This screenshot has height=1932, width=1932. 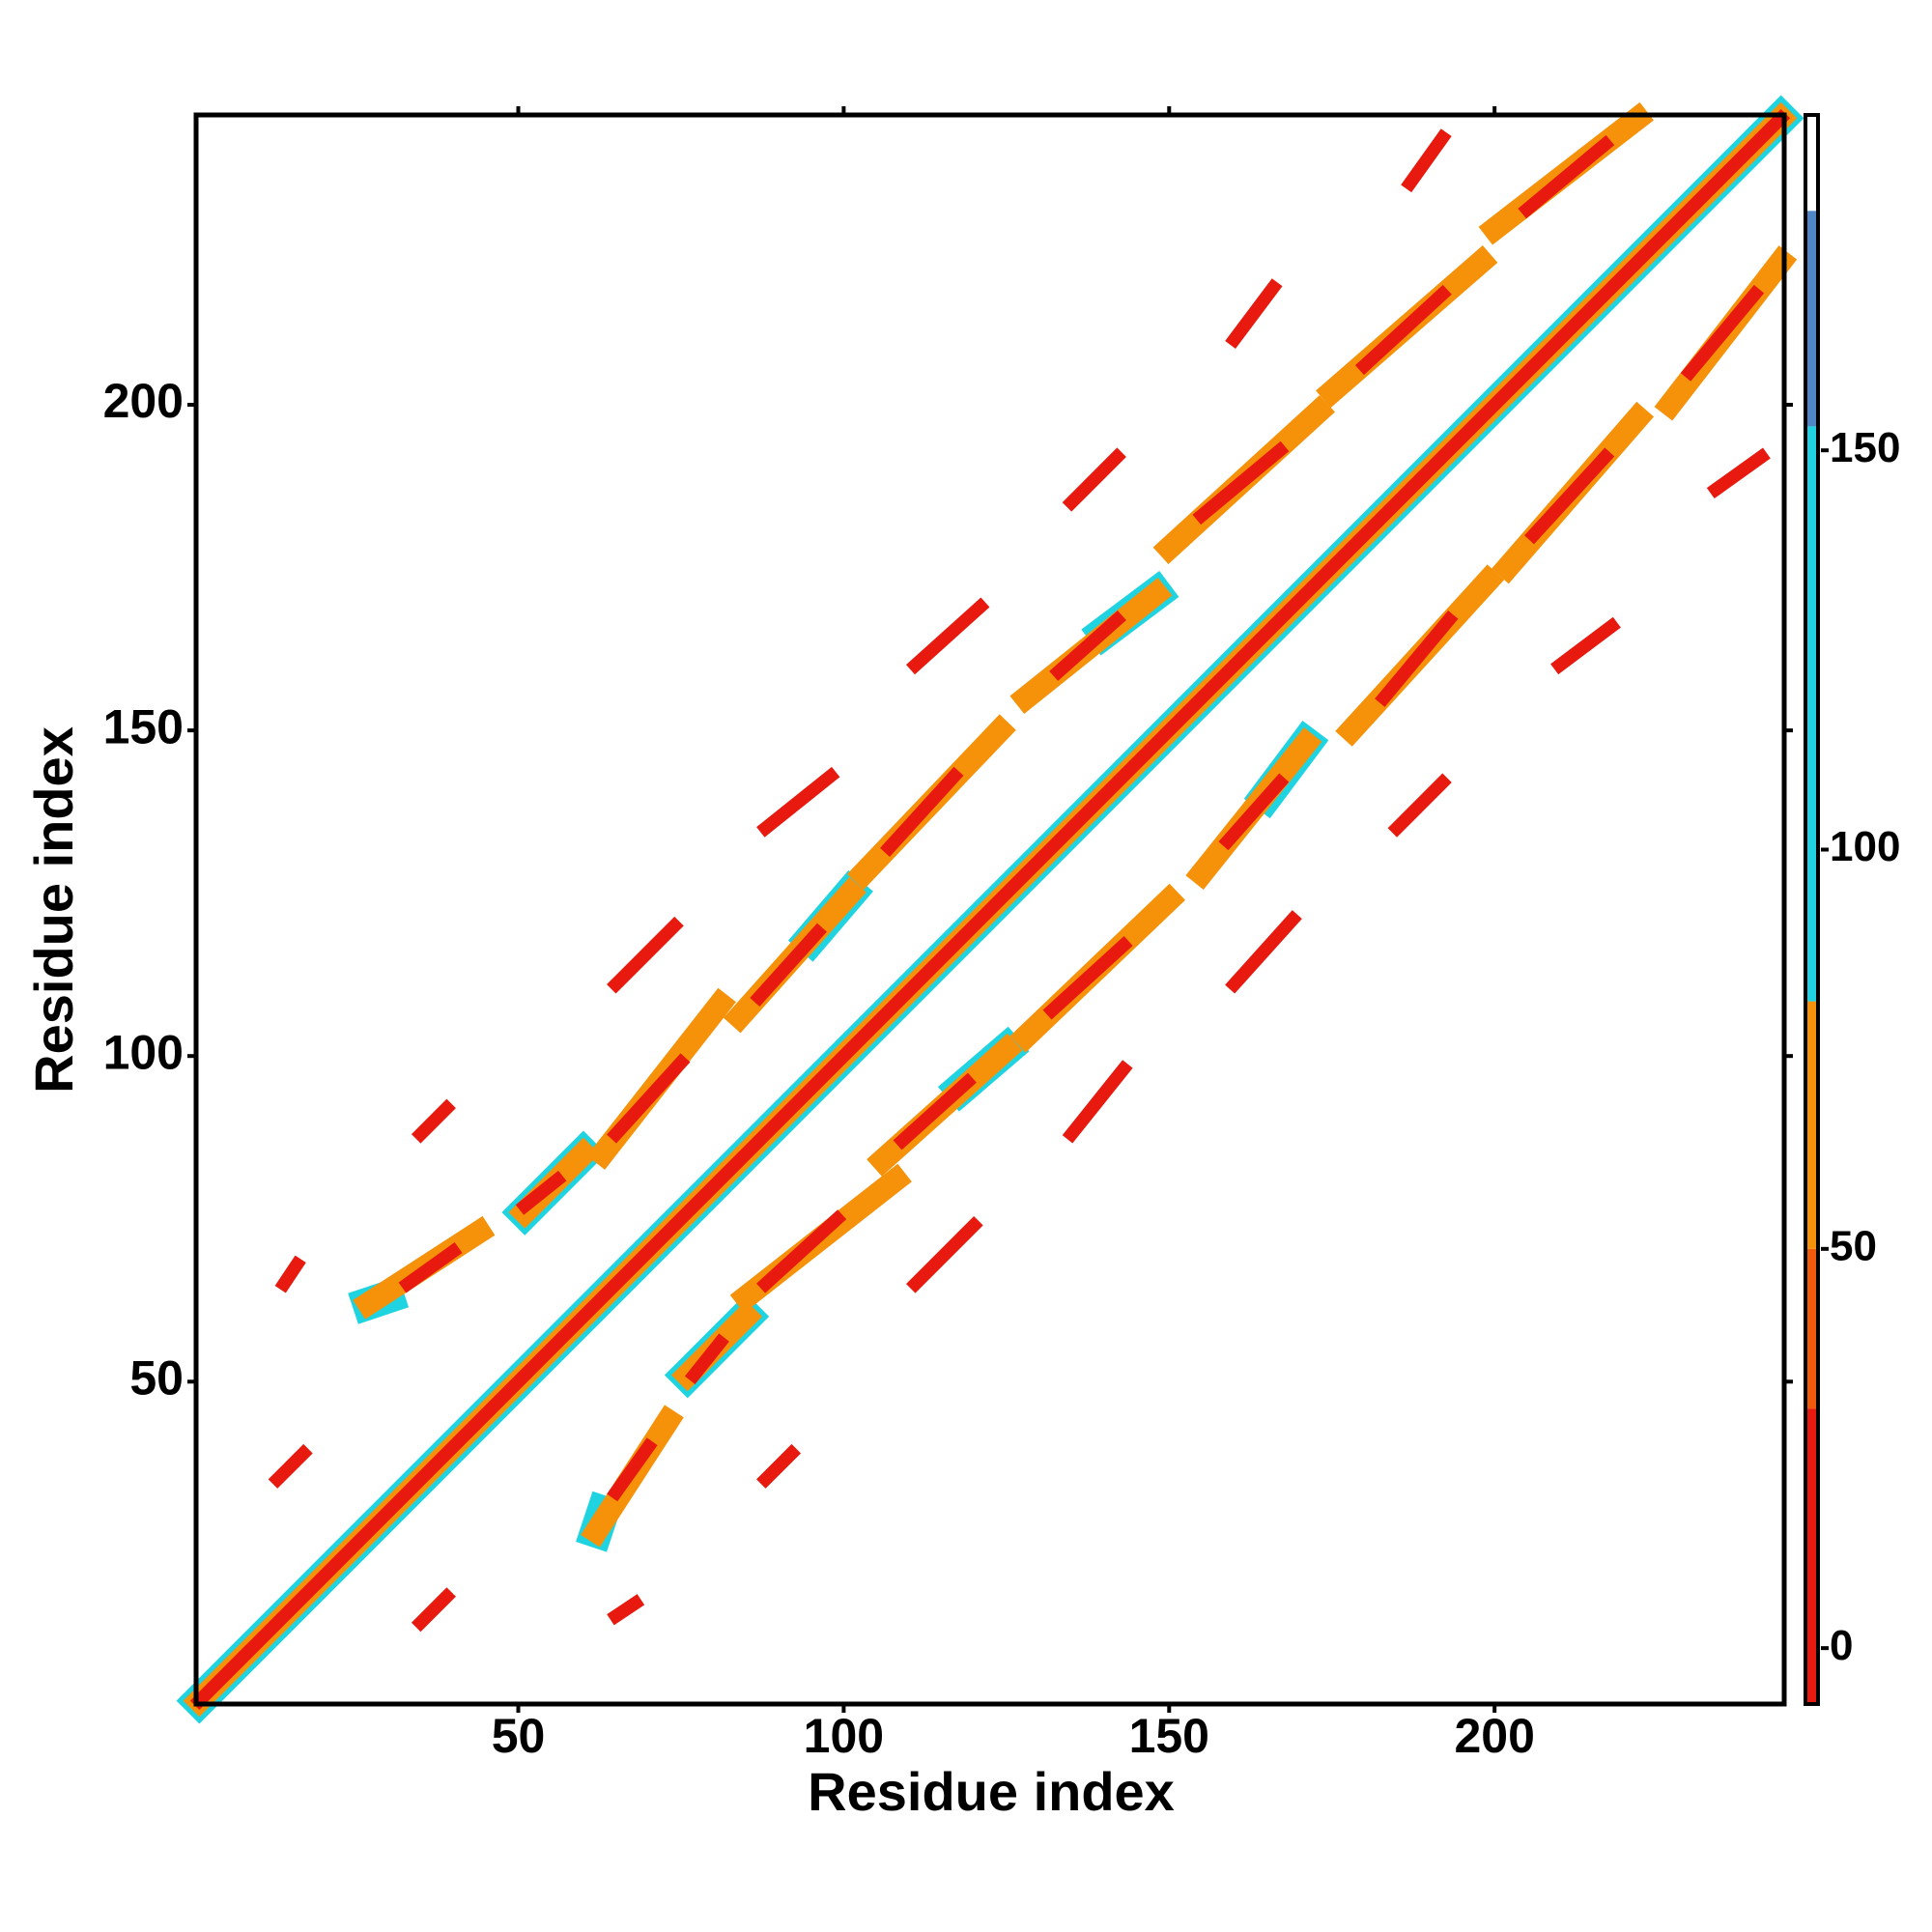 What do you see at coordinates (53, 910) in the screenshot?
I see `y-axis-label: Residue index` at bounding box center [53, 910].